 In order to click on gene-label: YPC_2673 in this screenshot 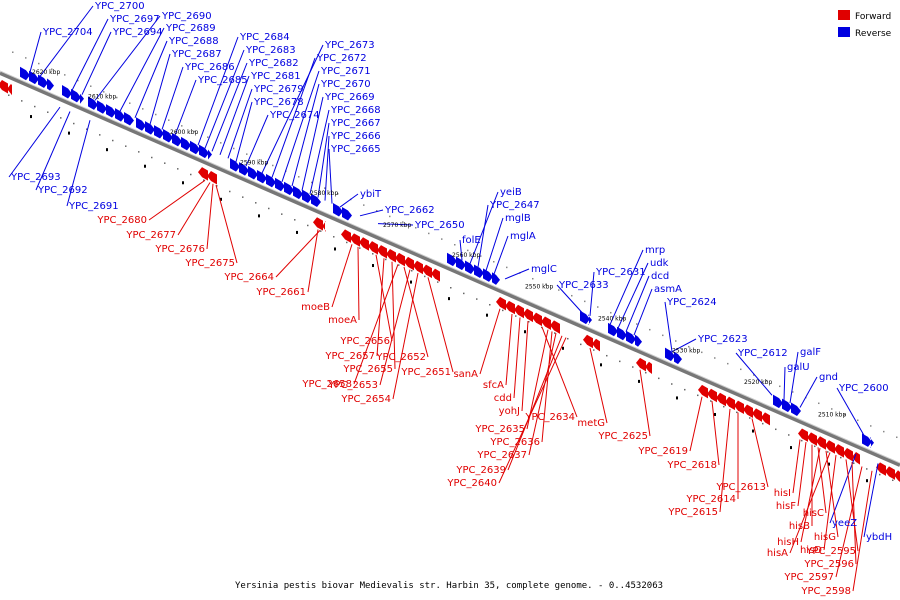, I will do `click(349, 45)`.